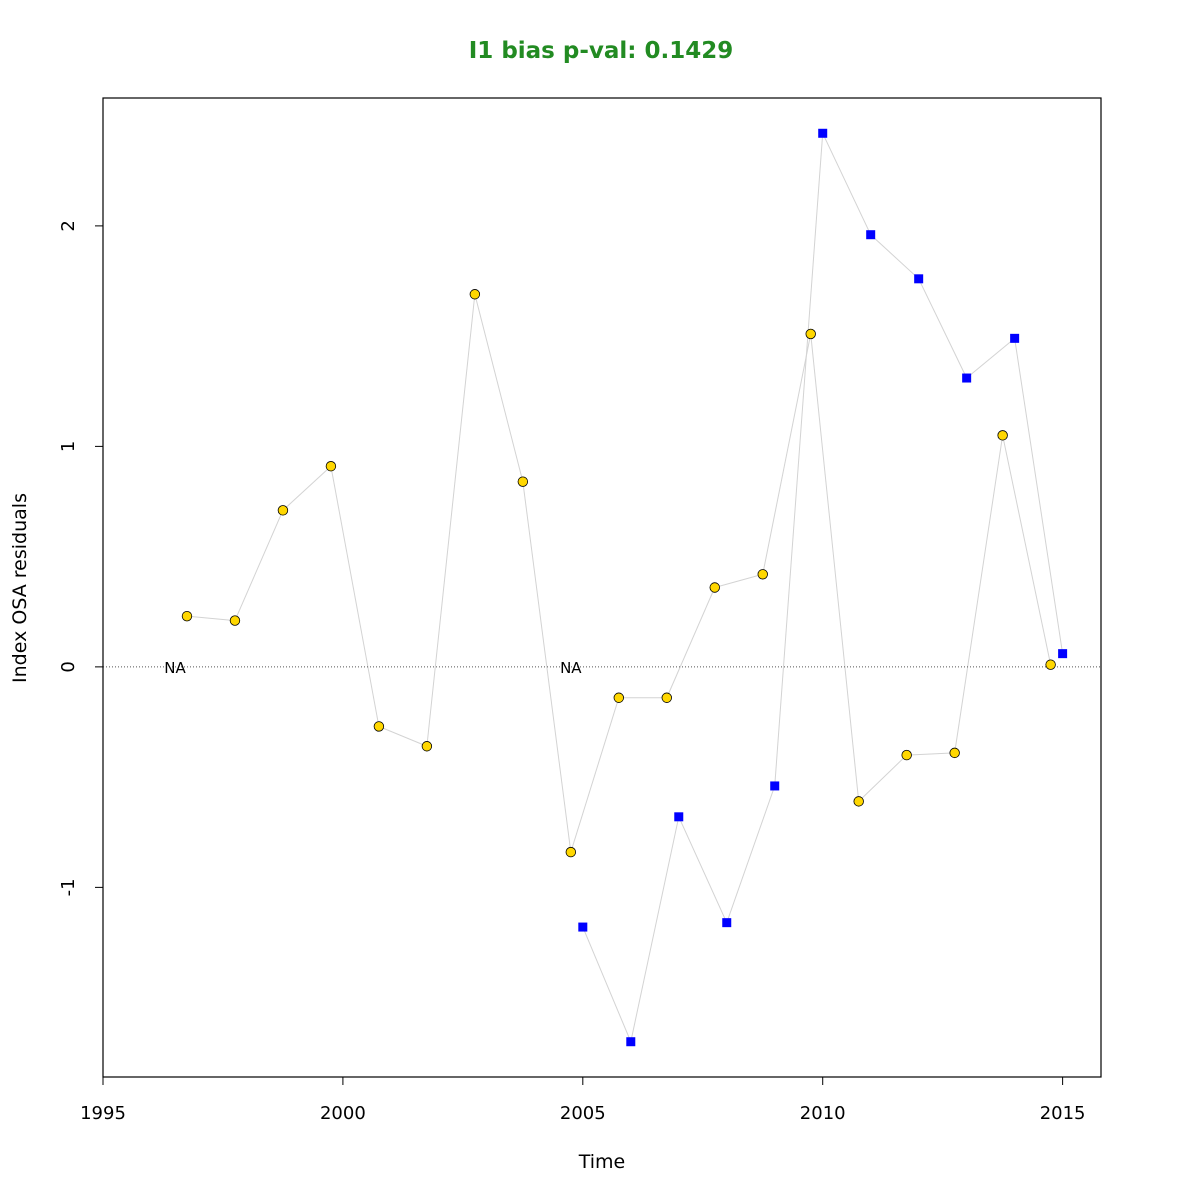 The height and width of the screenshot is (1200, 1200). I want to click on y-tick-label: 1, so click(68, 446).